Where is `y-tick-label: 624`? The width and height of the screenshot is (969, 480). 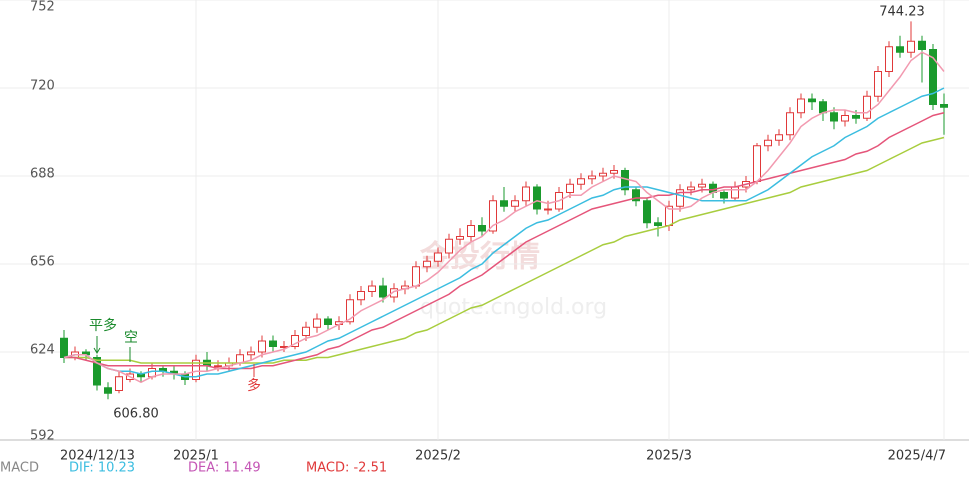
y-tick-label: 624 is located at coordinates (42, 350).